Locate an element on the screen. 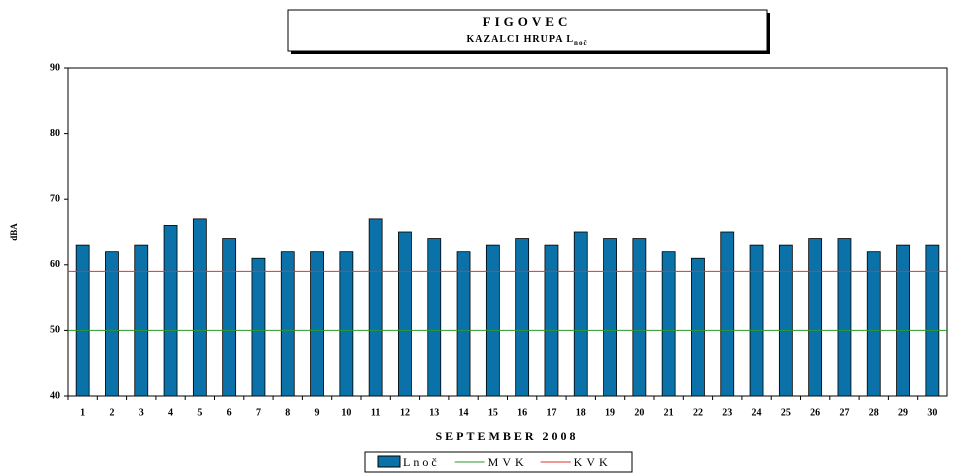 Image resolution: width=961 pixels, height=473 pixels. x-tick-label: 23 is located at coordinates (727, 412).